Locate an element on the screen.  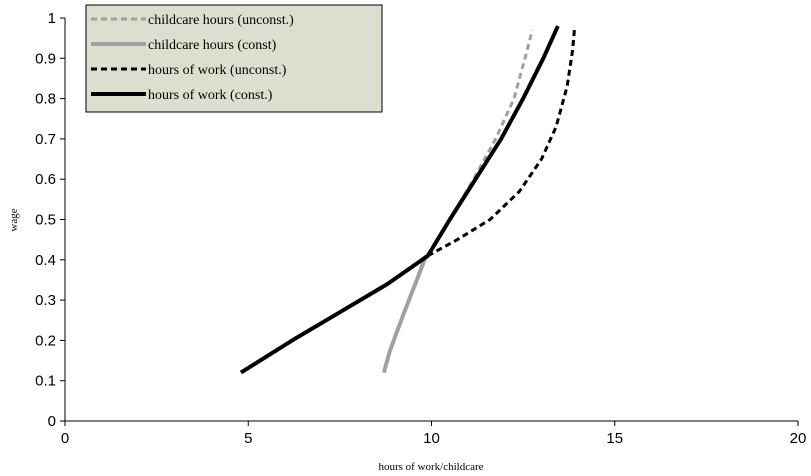
x-axis-title: hours of work/childcare is located at coordinates (430, 467).